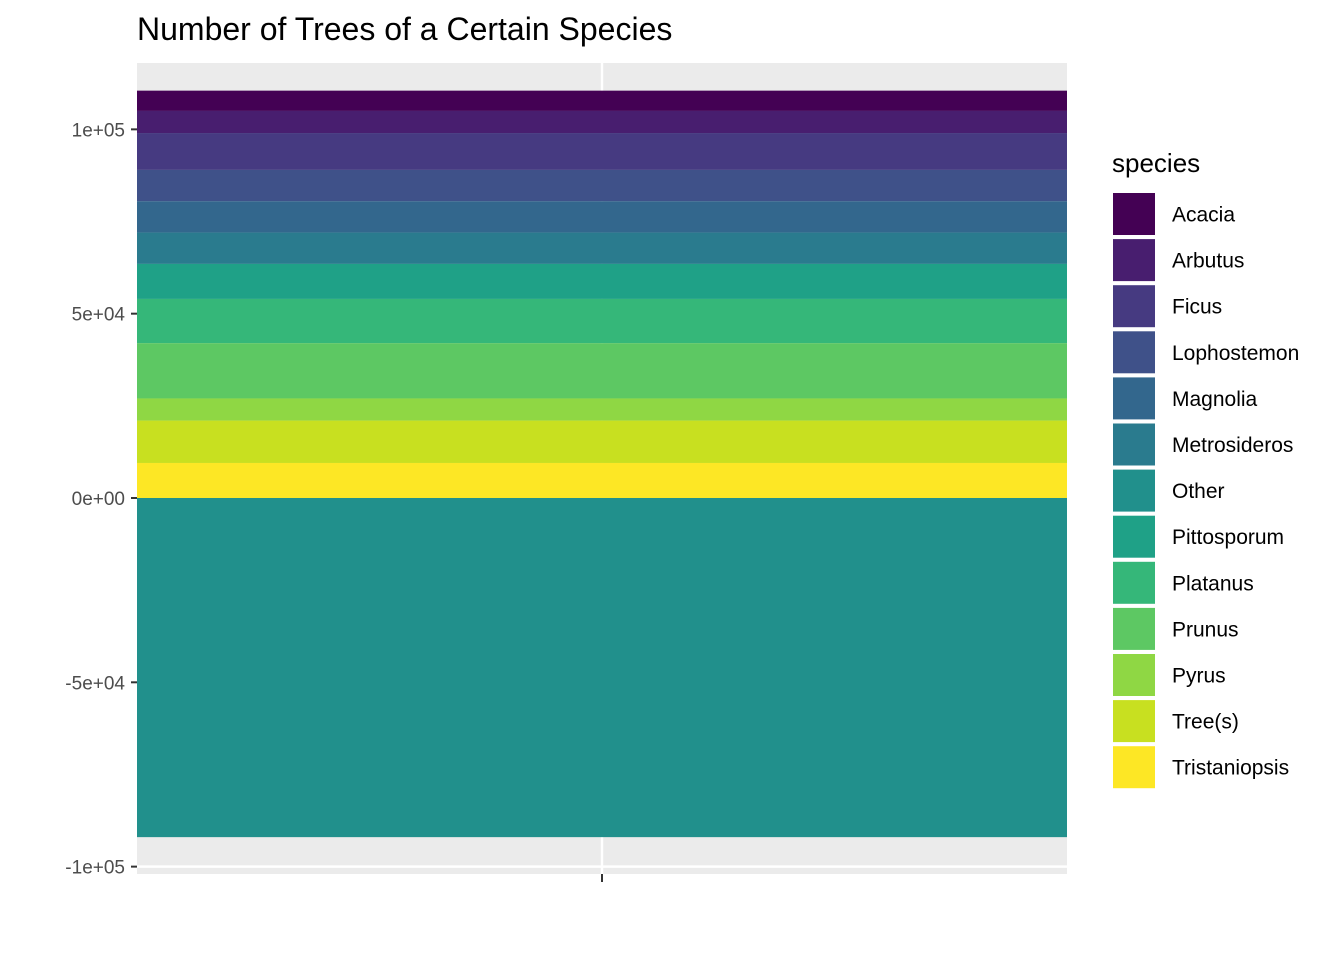  What do you see at coordinates (1197, 307) in the screenshot?
I see `legend-label-ficus: Ficus` at bounding box center [1197, 307].